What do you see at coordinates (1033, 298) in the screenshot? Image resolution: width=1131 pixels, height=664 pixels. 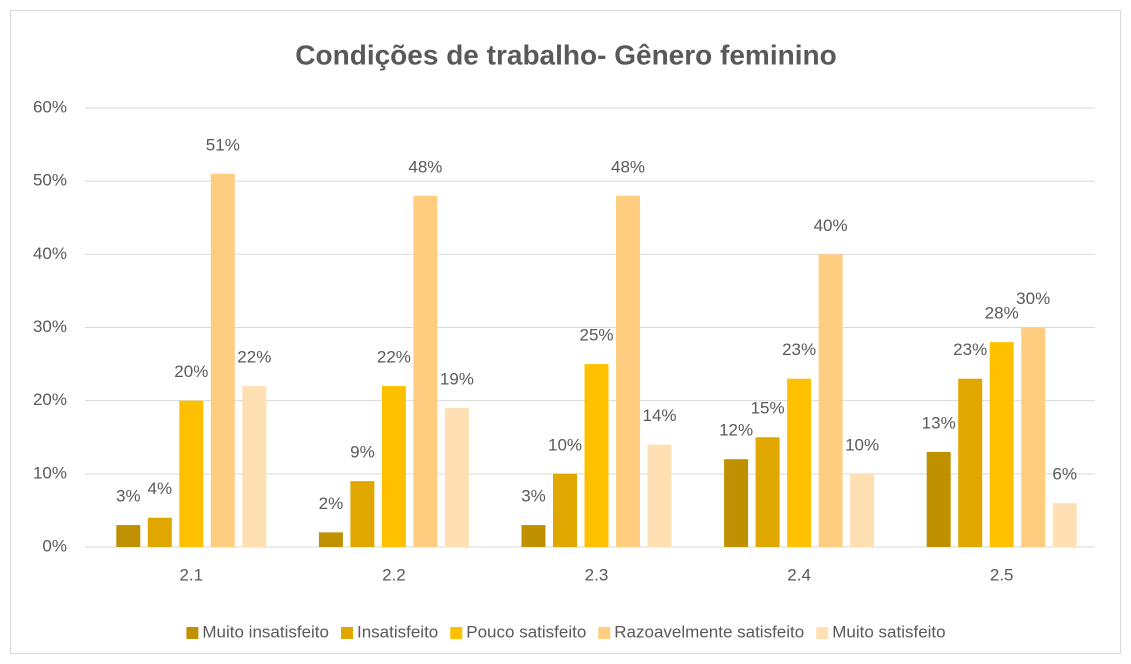 I see `value-label: 30%` at bounding box center [1033, 298].